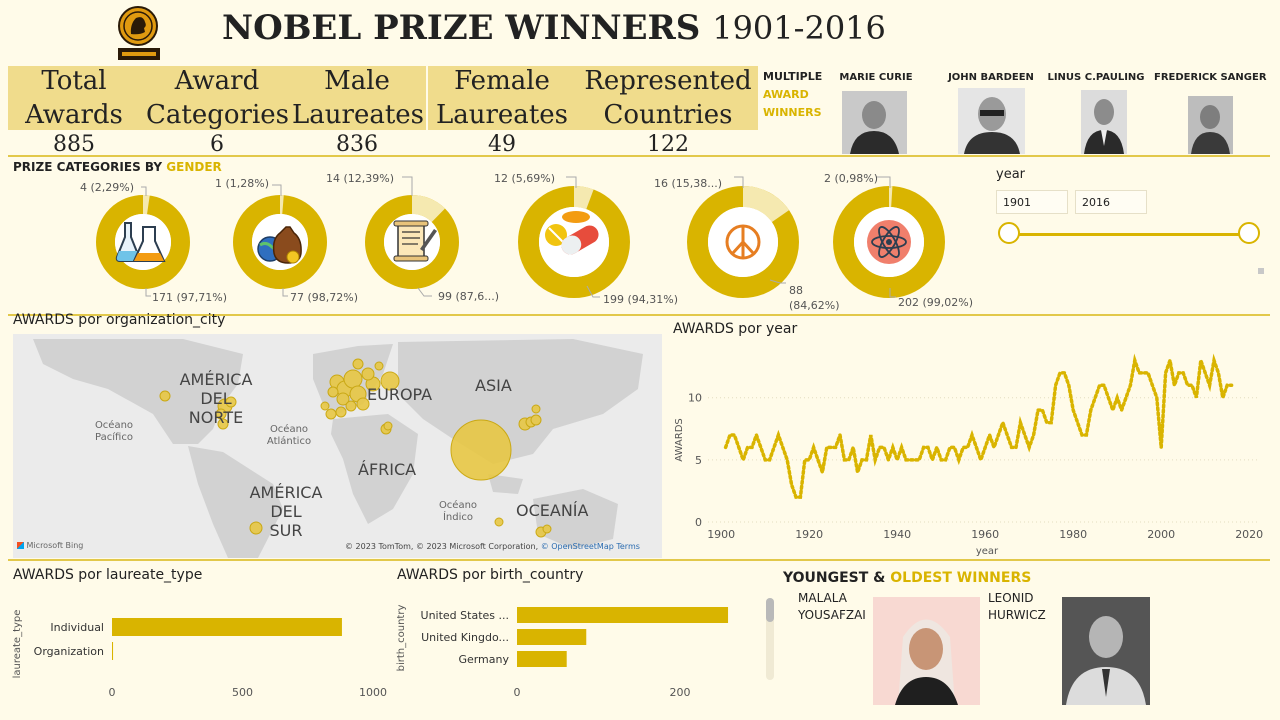 This screenshot has height=720, width=1280. I want to click on terms-link: Terms, so click(628, 546).